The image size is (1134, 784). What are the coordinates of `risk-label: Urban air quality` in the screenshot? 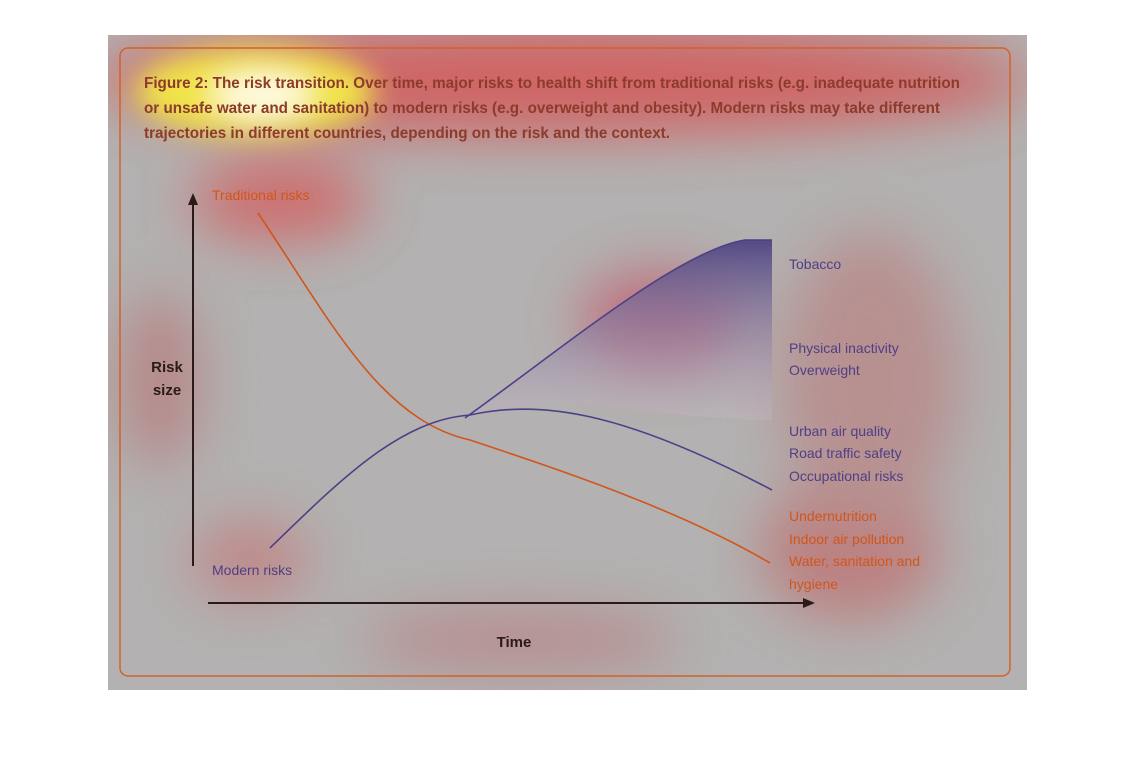 It's located at (840, 431).